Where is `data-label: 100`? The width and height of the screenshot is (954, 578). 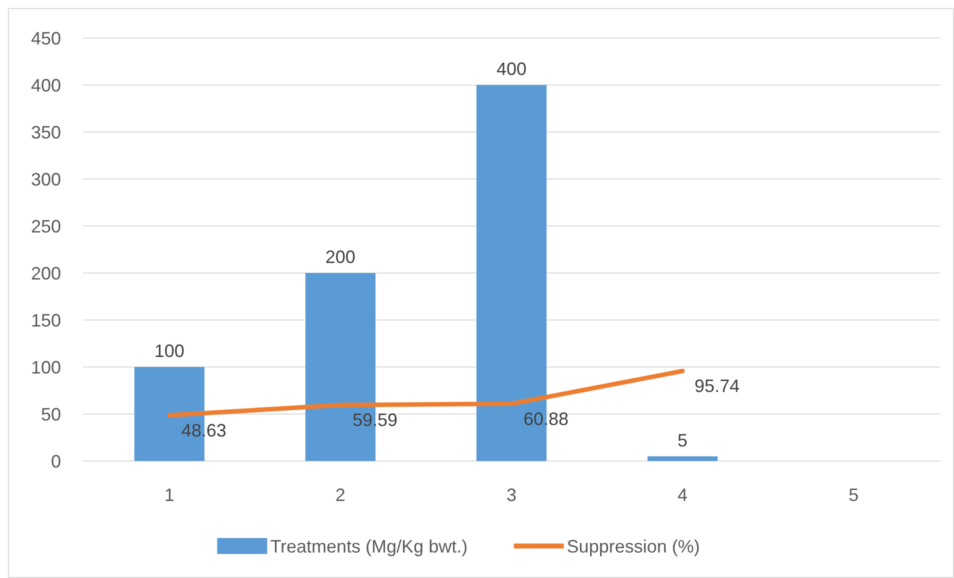 data-label: 100 is located at coordinates (169, 351).